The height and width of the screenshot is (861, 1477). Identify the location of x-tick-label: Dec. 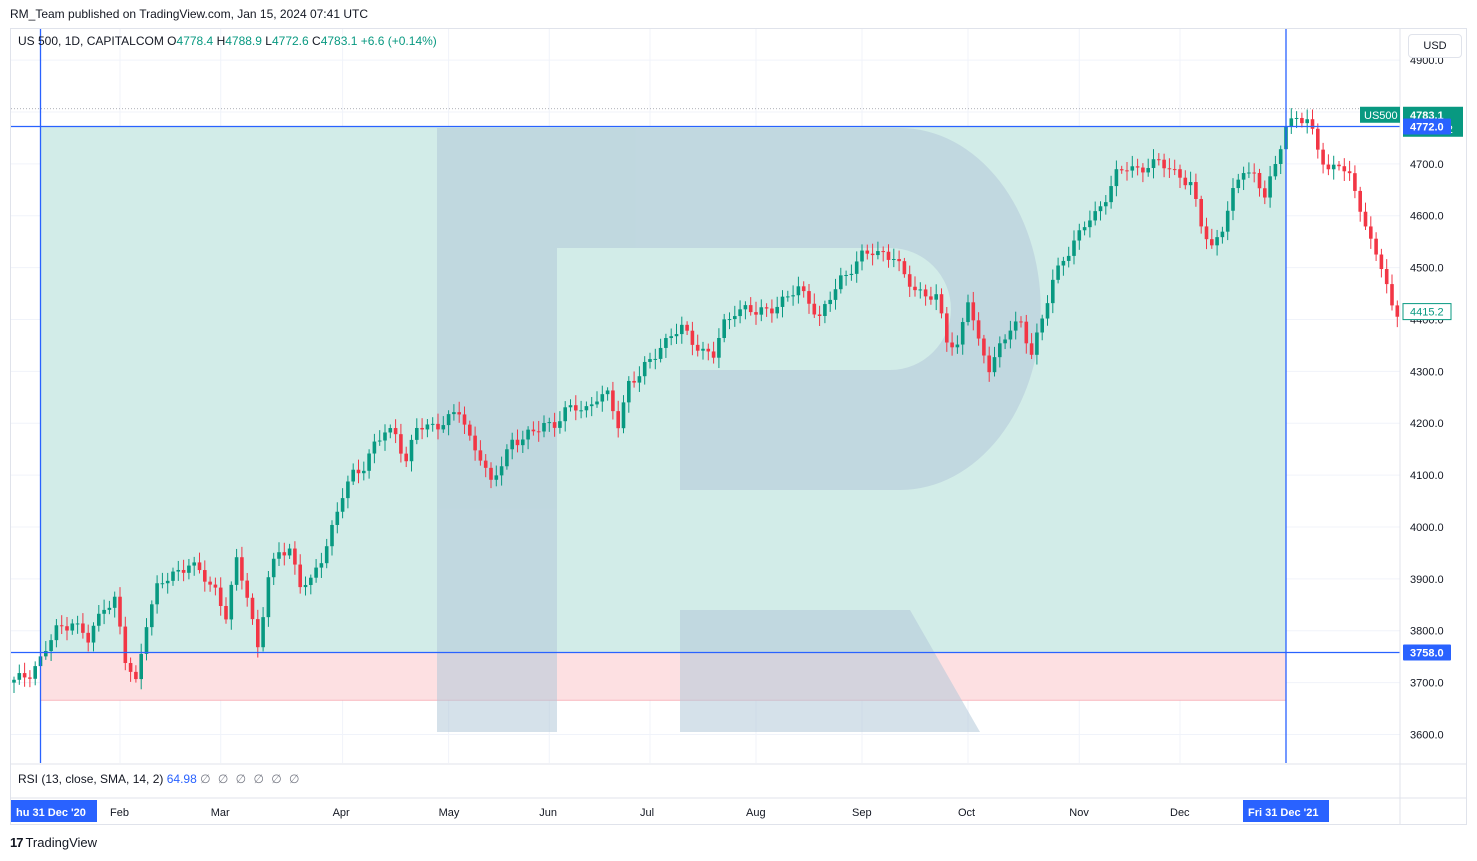
(1180, 813).